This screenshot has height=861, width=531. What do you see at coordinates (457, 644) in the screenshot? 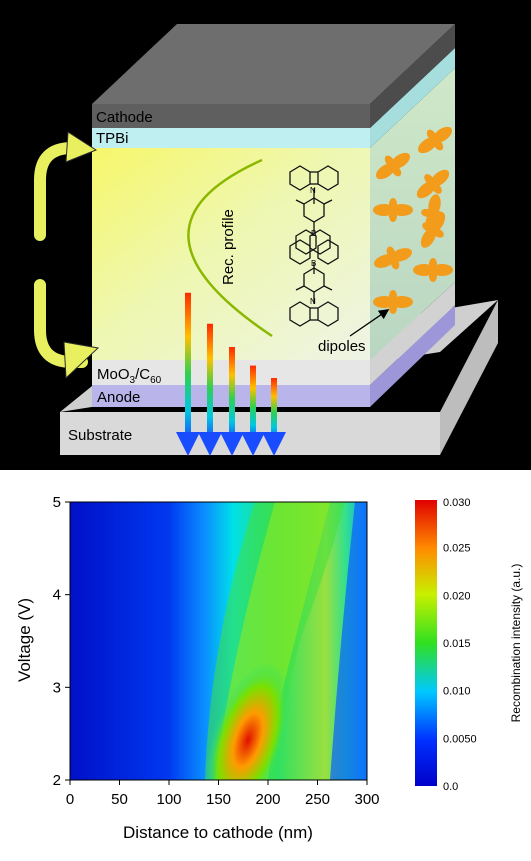
I see `colorbar-tick-label: 0.015` at bounding box center [457, 644].